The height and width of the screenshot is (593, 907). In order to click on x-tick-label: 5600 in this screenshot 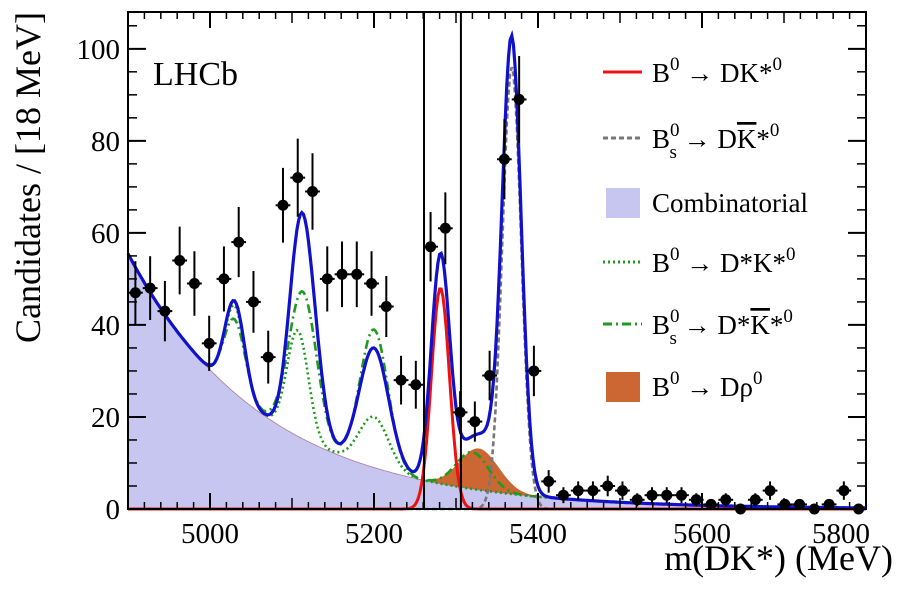, I will do `click(702, 534)`.